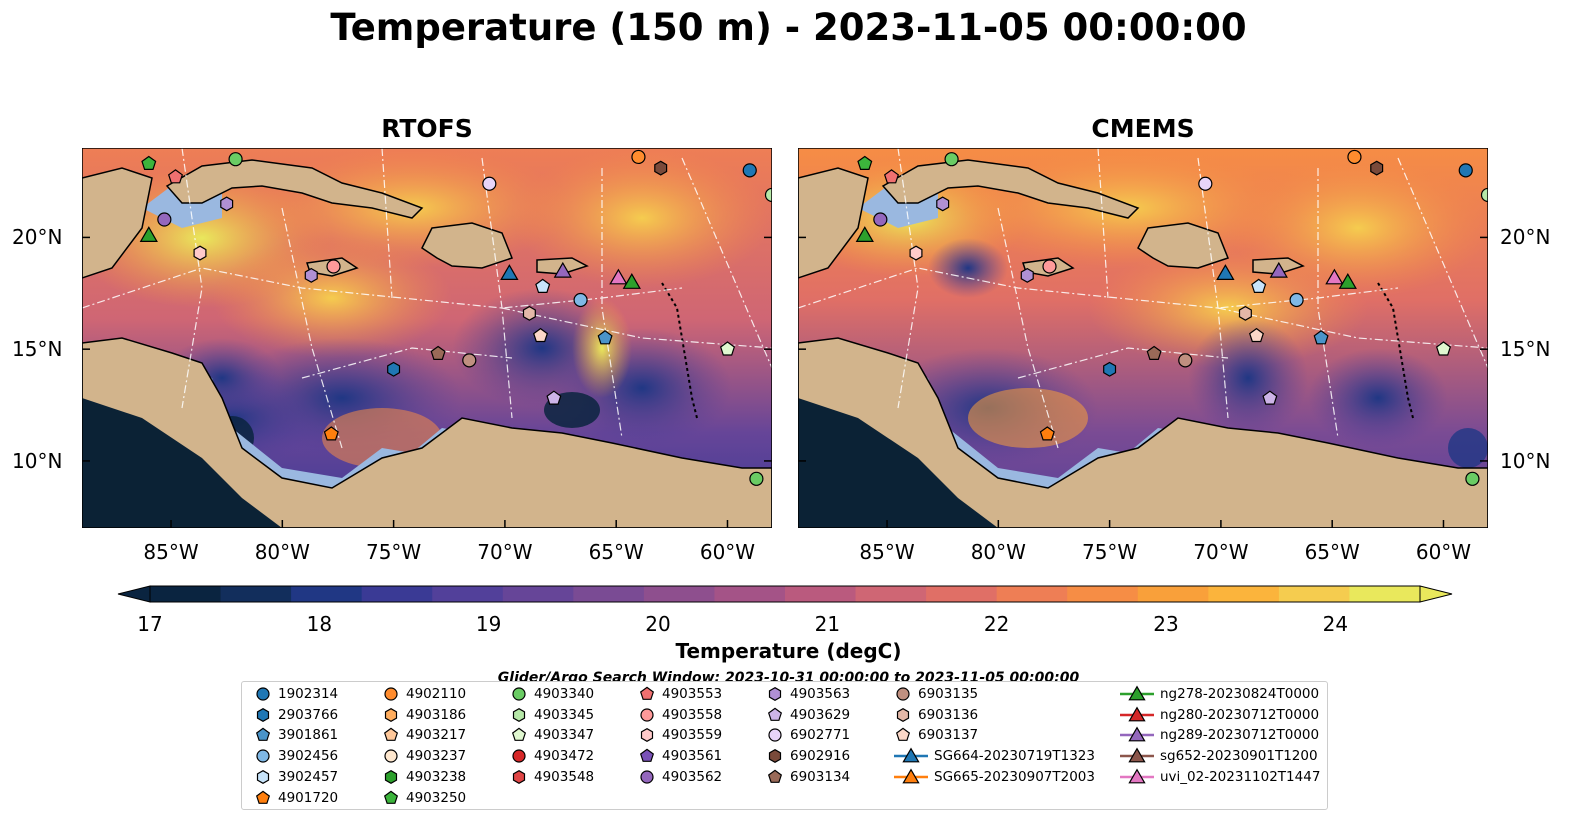 The height and width of the screenshot is (827, 1577). I want to click on colorbar-tick-label: 20, so click(658, 624).